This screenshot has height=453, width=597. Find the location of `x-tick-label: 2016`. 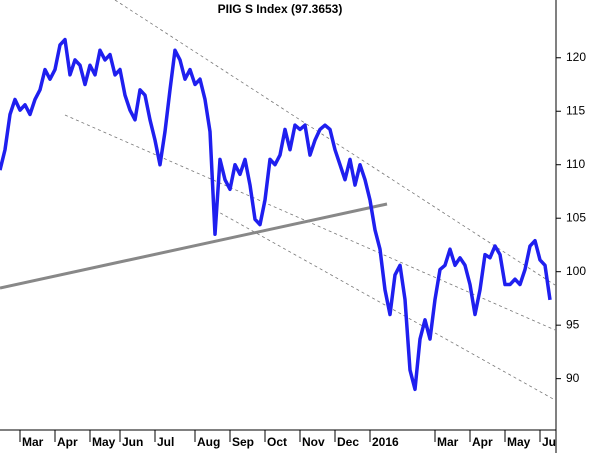

x-tick-label: 2016 is located at coordinates (385, 442).